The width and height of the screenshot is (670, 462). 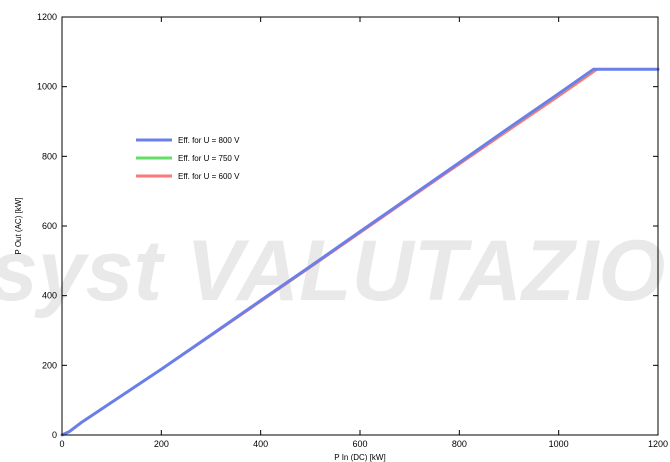 I want to click on y-tick-label: 200, so click(x=49, y=365).